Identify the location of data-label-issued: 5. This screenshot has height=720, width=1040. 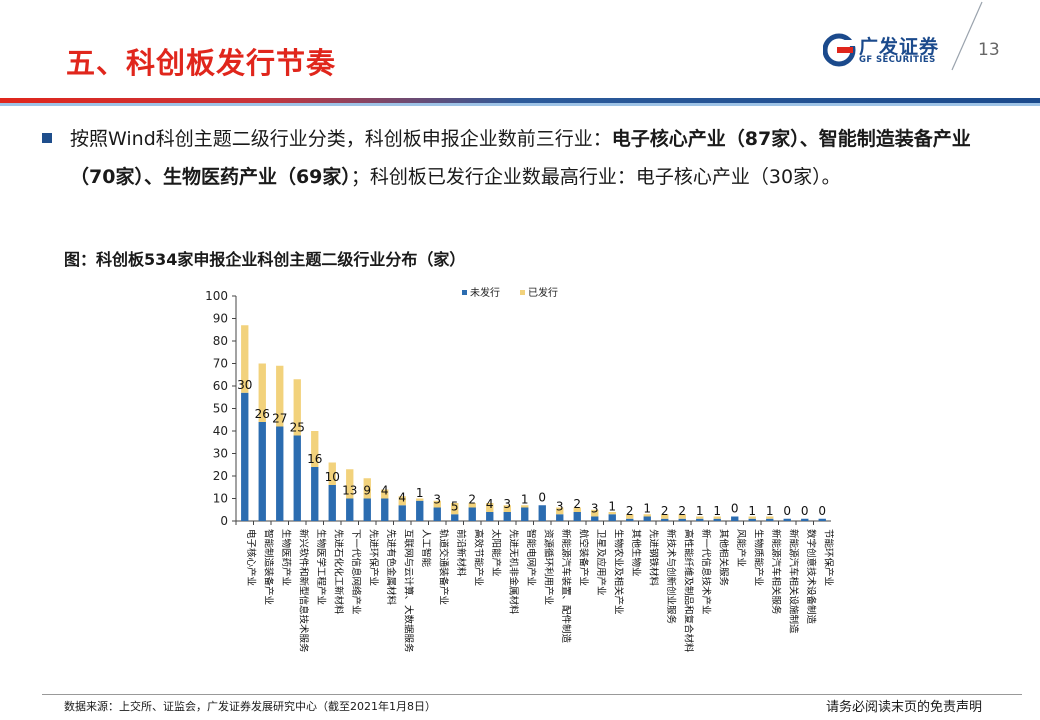
(455, 506).